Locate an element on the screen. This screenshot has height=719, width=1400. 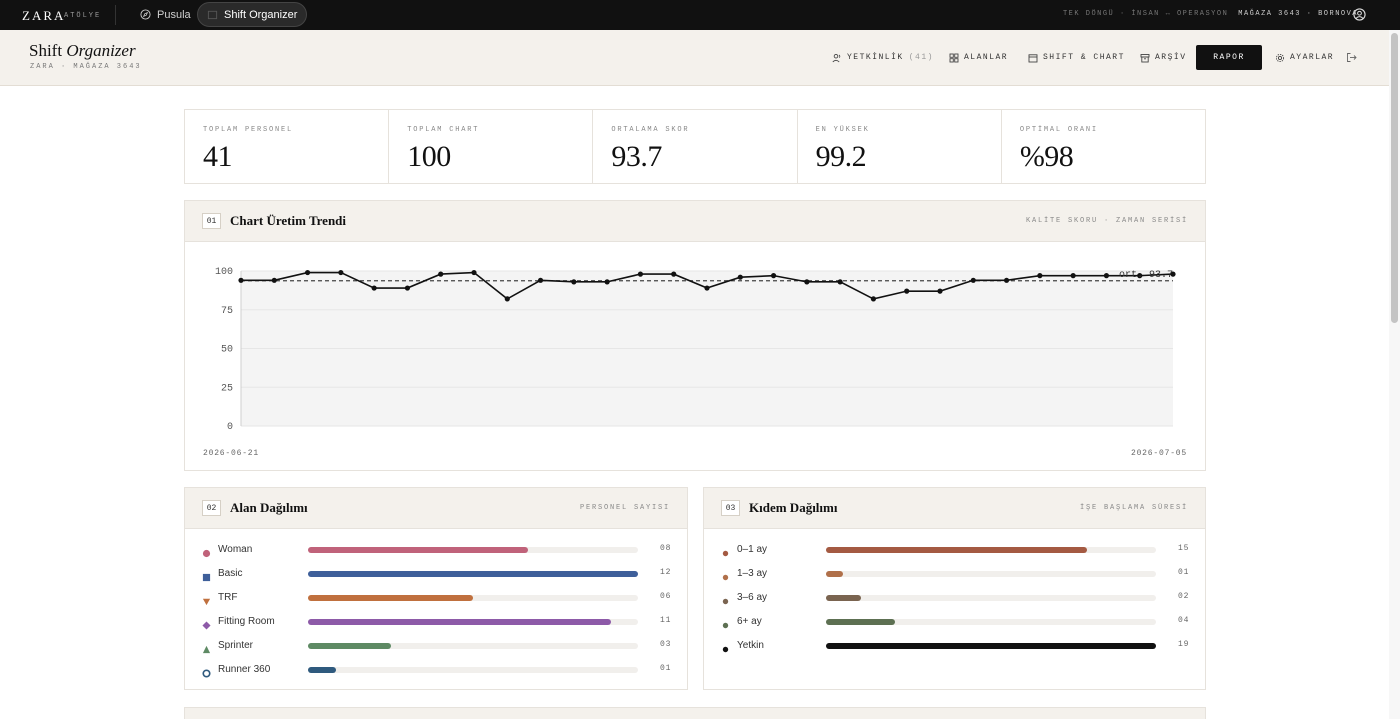
logout-icon is located at coordinates (1351, 57).